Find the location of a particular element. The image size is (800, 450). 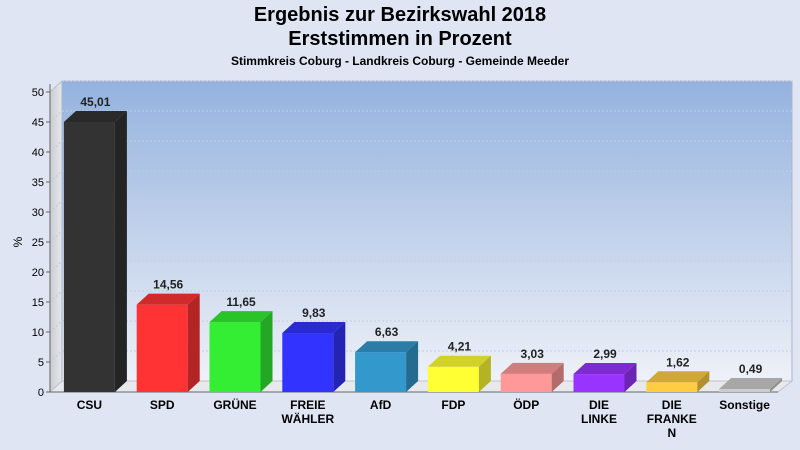

category-label-line: N is located at coordinates (671, 433).